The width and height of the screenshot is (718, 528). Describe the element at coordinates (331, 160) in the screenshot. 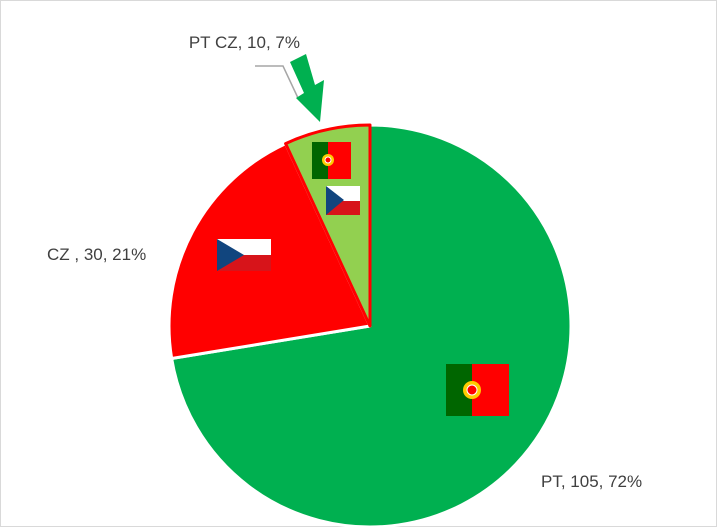

I see `flag-pt-small` at that location.